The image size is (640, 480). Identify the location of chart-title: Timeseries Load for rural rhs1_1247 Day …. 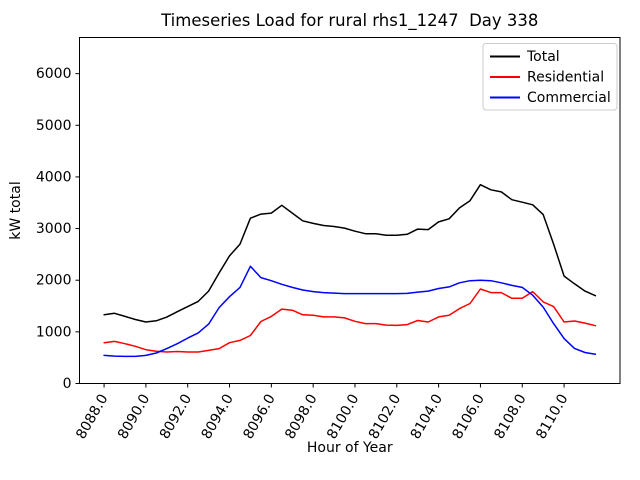
(349, 21).